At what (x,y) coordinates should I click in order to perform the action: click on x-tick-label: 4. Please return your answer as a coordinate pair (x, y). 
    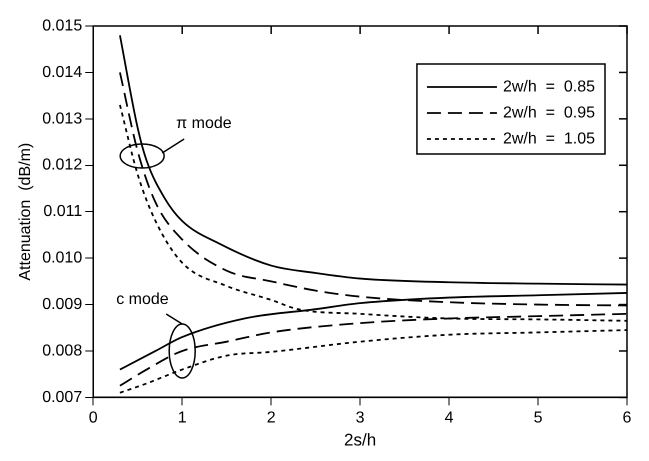
    Looking at the image, I should click on (449, 417).